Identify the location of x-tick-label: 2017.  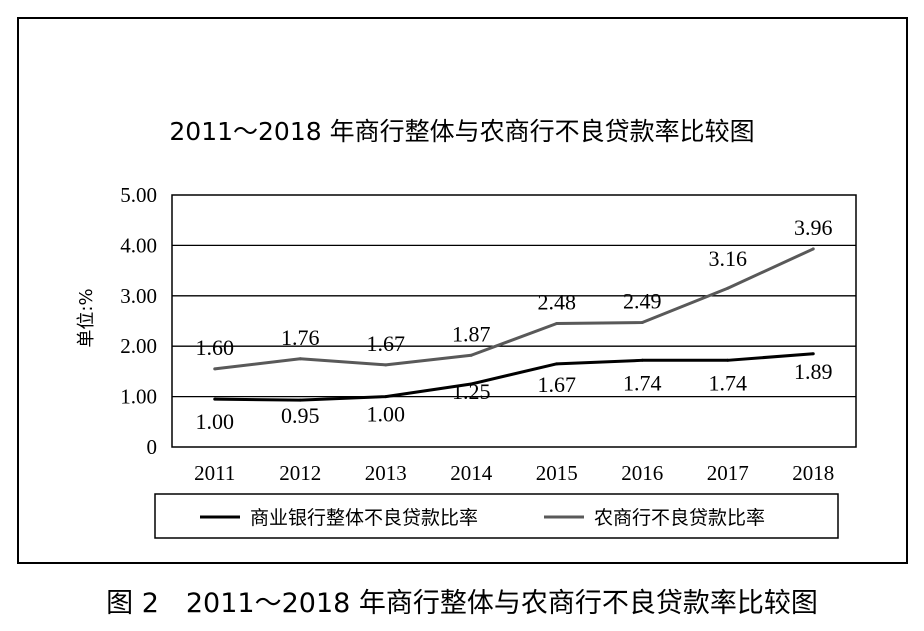
(728, 473).